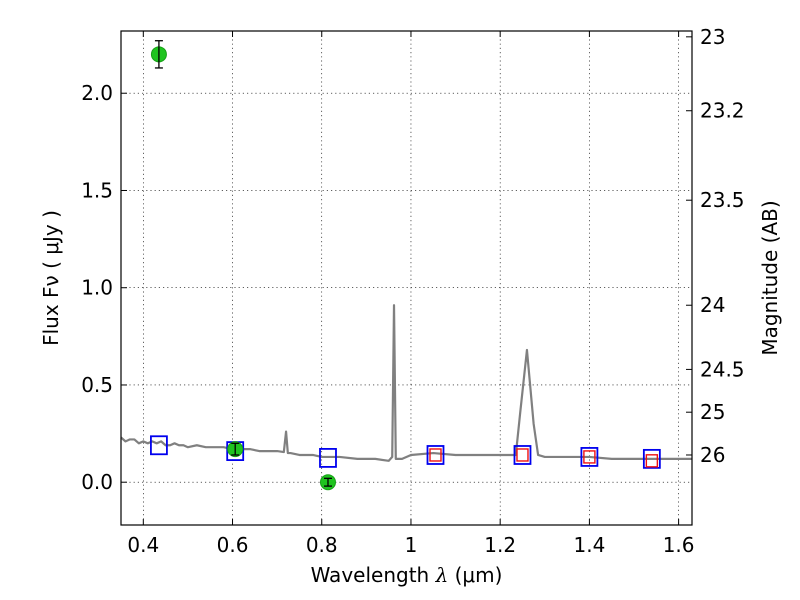 The height and width of the screenshot is (600, 800). Describe the element at coordinates (97, 190) in the screenshot. I see `y-tick-label: 1.5` at that location.